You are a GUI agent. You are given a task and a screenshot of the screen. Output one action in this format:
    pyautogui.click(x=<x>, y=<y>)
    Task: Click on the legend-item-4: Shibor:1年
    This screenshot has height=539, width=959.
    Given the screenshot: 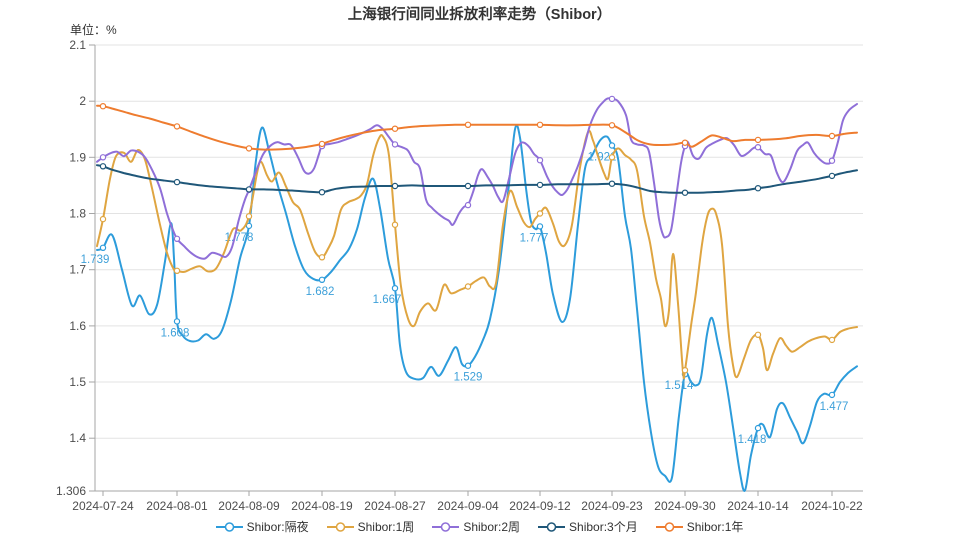 What is the action you would take?
    pyautogui.click(x=699, y=526)
    